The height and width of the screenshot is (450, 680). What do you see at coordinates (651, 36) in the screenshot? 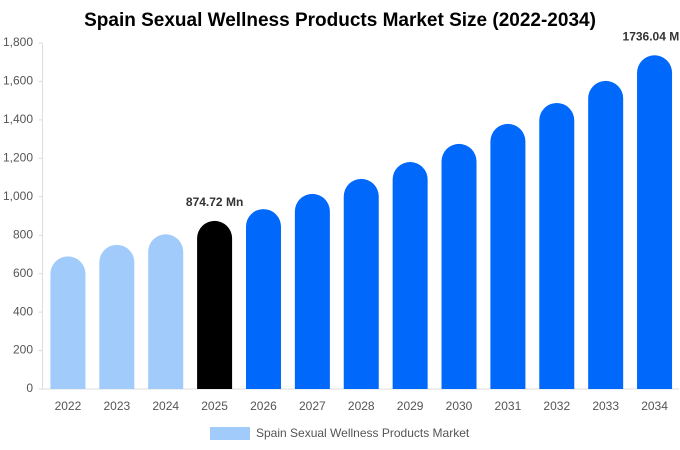
I see `value-label: 1736.04 Mn` at bounding box center [651, 36].